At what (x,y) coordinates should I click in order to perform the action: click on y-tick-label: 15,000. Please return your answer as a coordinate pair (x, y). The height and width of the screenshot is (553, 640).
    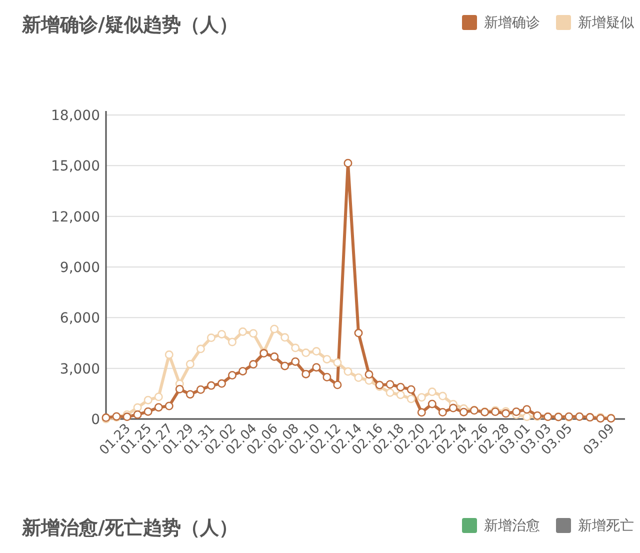
    Looking at the image, I should click on (75, 166).